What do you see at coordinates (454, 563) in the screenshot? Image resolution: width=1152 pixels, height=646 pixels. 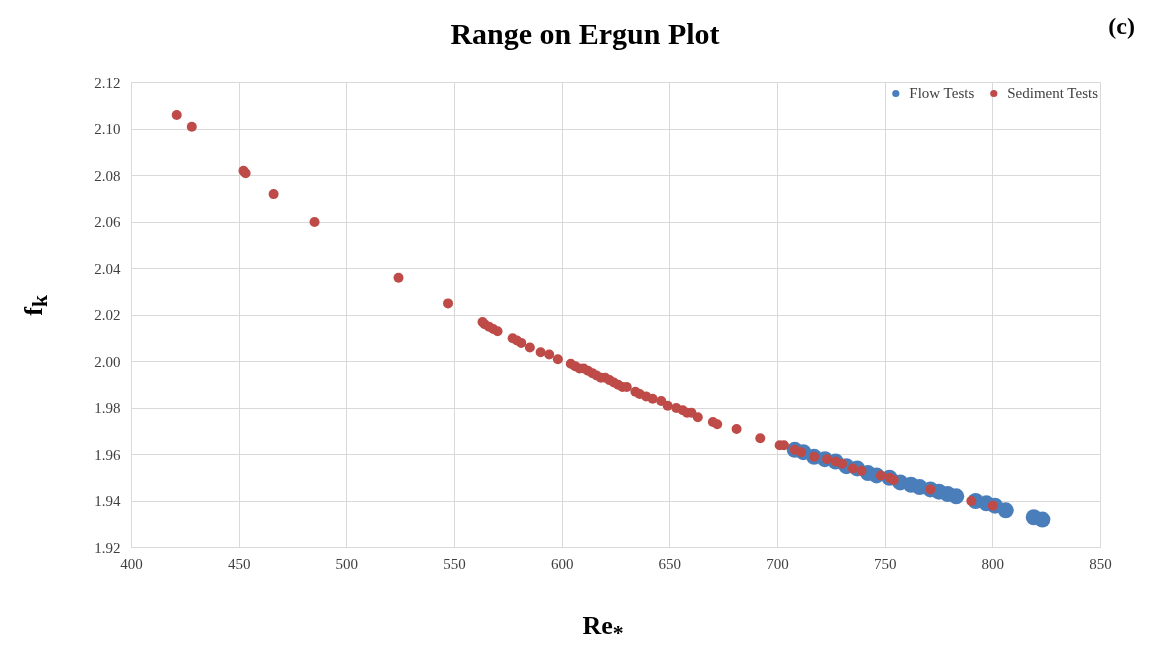 I see `x-tick-label: 550` at bounding box center [454, 563].